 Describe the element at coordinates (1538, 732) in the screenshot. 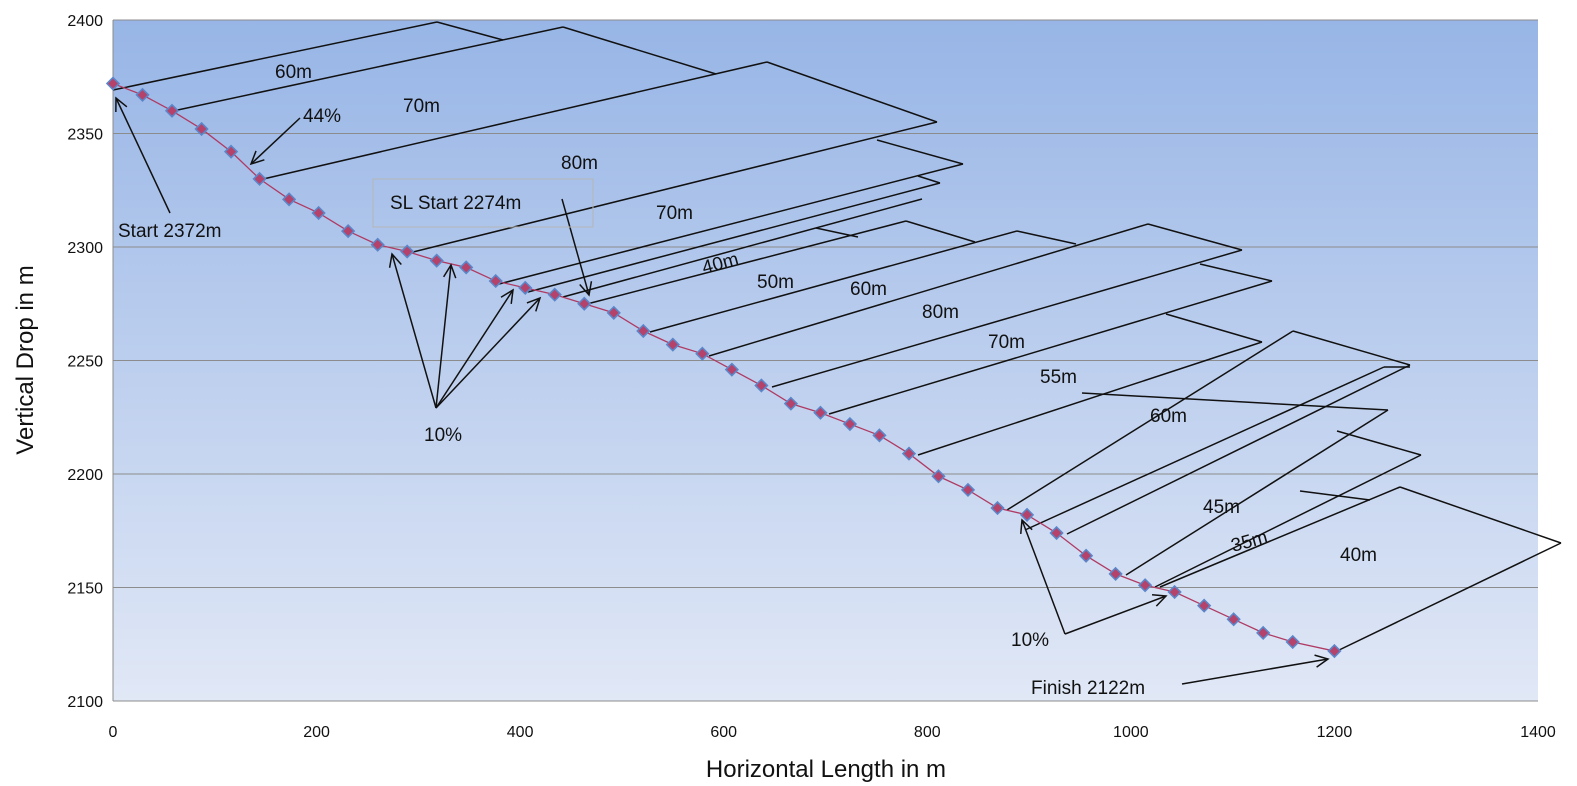

I see `x-tick-label: 1400` at that location.